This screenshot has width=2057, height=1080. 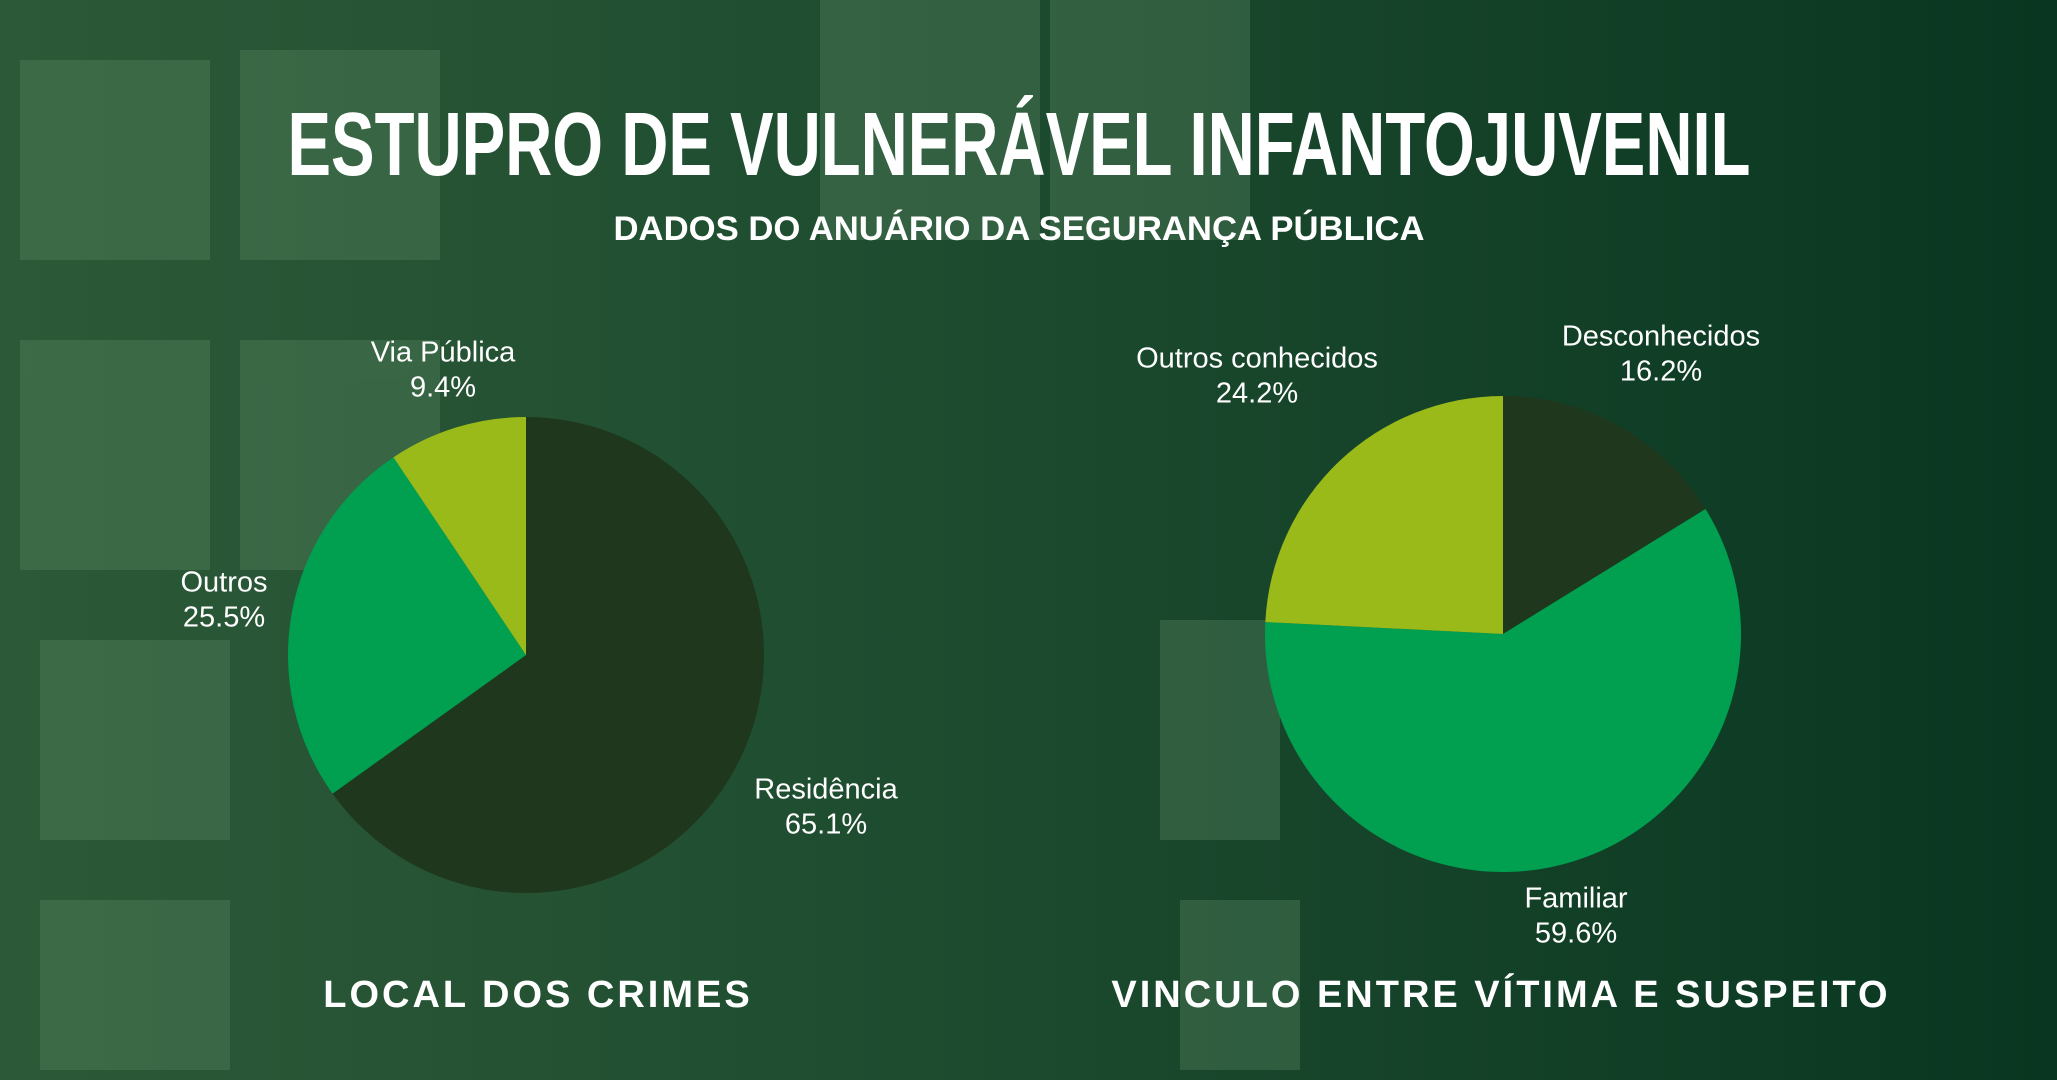 What do you see at coordinates (826, 790) in the screenshot?
I see `slice-category: Residência` at bounding box center [826, 790].